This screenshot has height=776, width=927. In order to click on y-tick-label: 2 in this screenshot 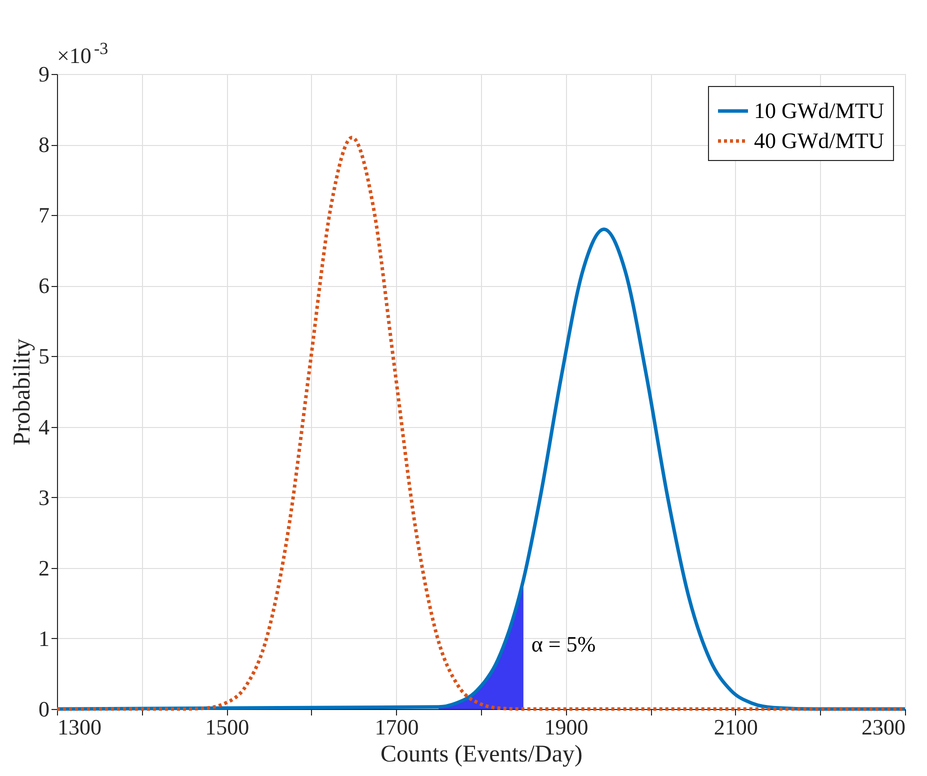, I will do `click(44, 567)`.